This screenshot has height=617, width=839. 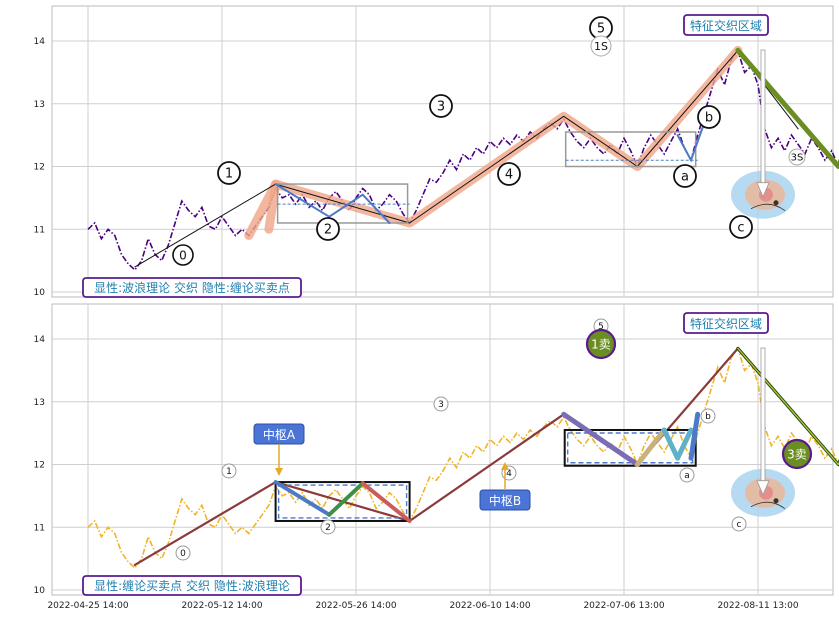 What do you see at coordinates (221, 606) in the screenshot?
I see `x-tick-label: 2022-05-12 14:00` at bounding box center [221, 606].